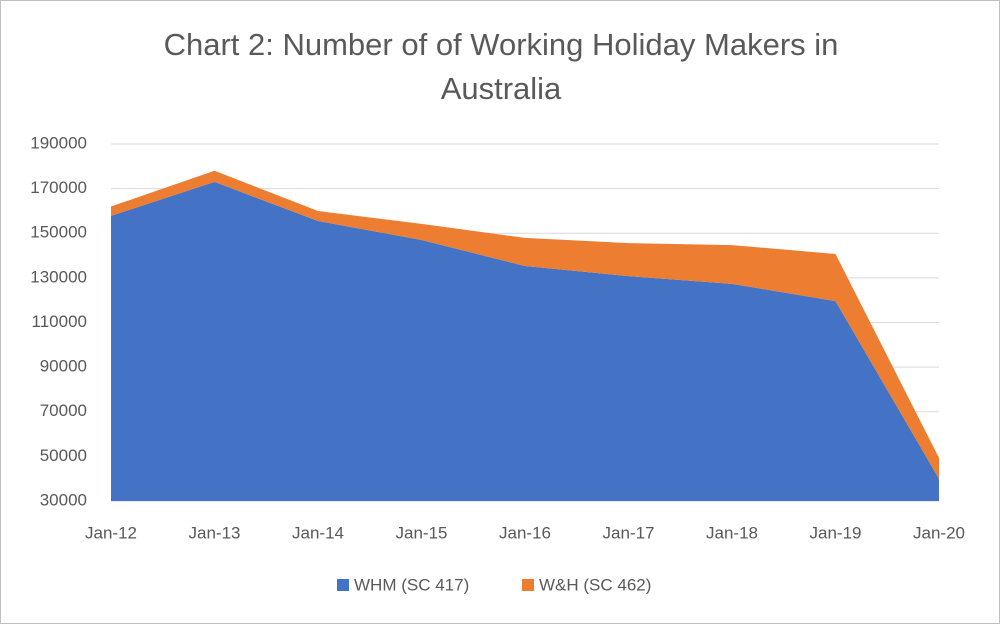 The height and width of the screenshot is (624, 1000). Describe the element at coordinates (836, 532) in the screenshot. I see `x-tick-label: Jan-19` at that location.